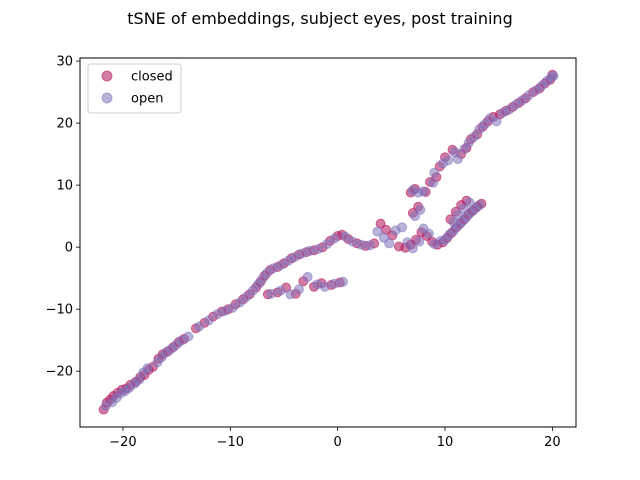  Describe the element at coordinates (64, 186) in the screenshot. I see `y-tick-label-3: 10` at that location.